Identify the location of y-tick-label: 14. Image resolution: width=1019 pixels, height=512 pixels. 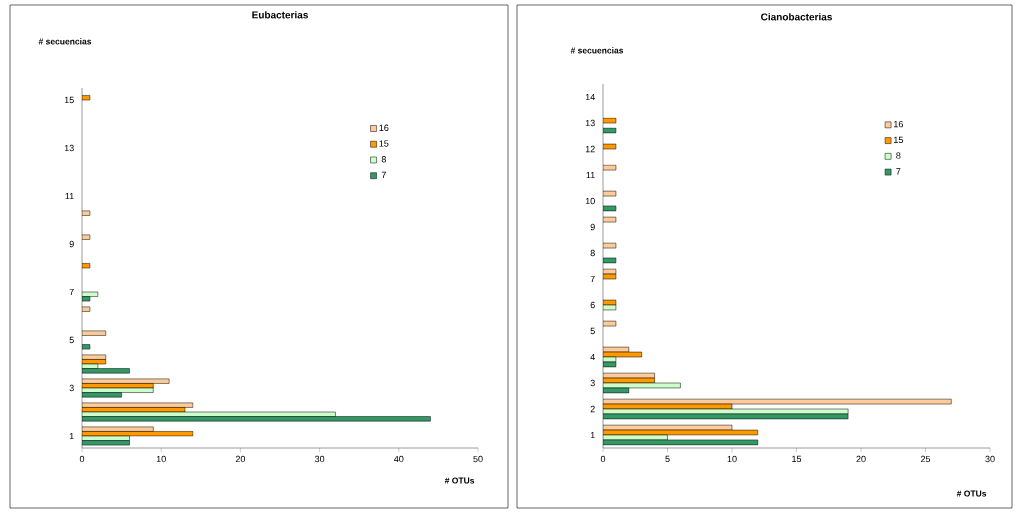
(590, 97).